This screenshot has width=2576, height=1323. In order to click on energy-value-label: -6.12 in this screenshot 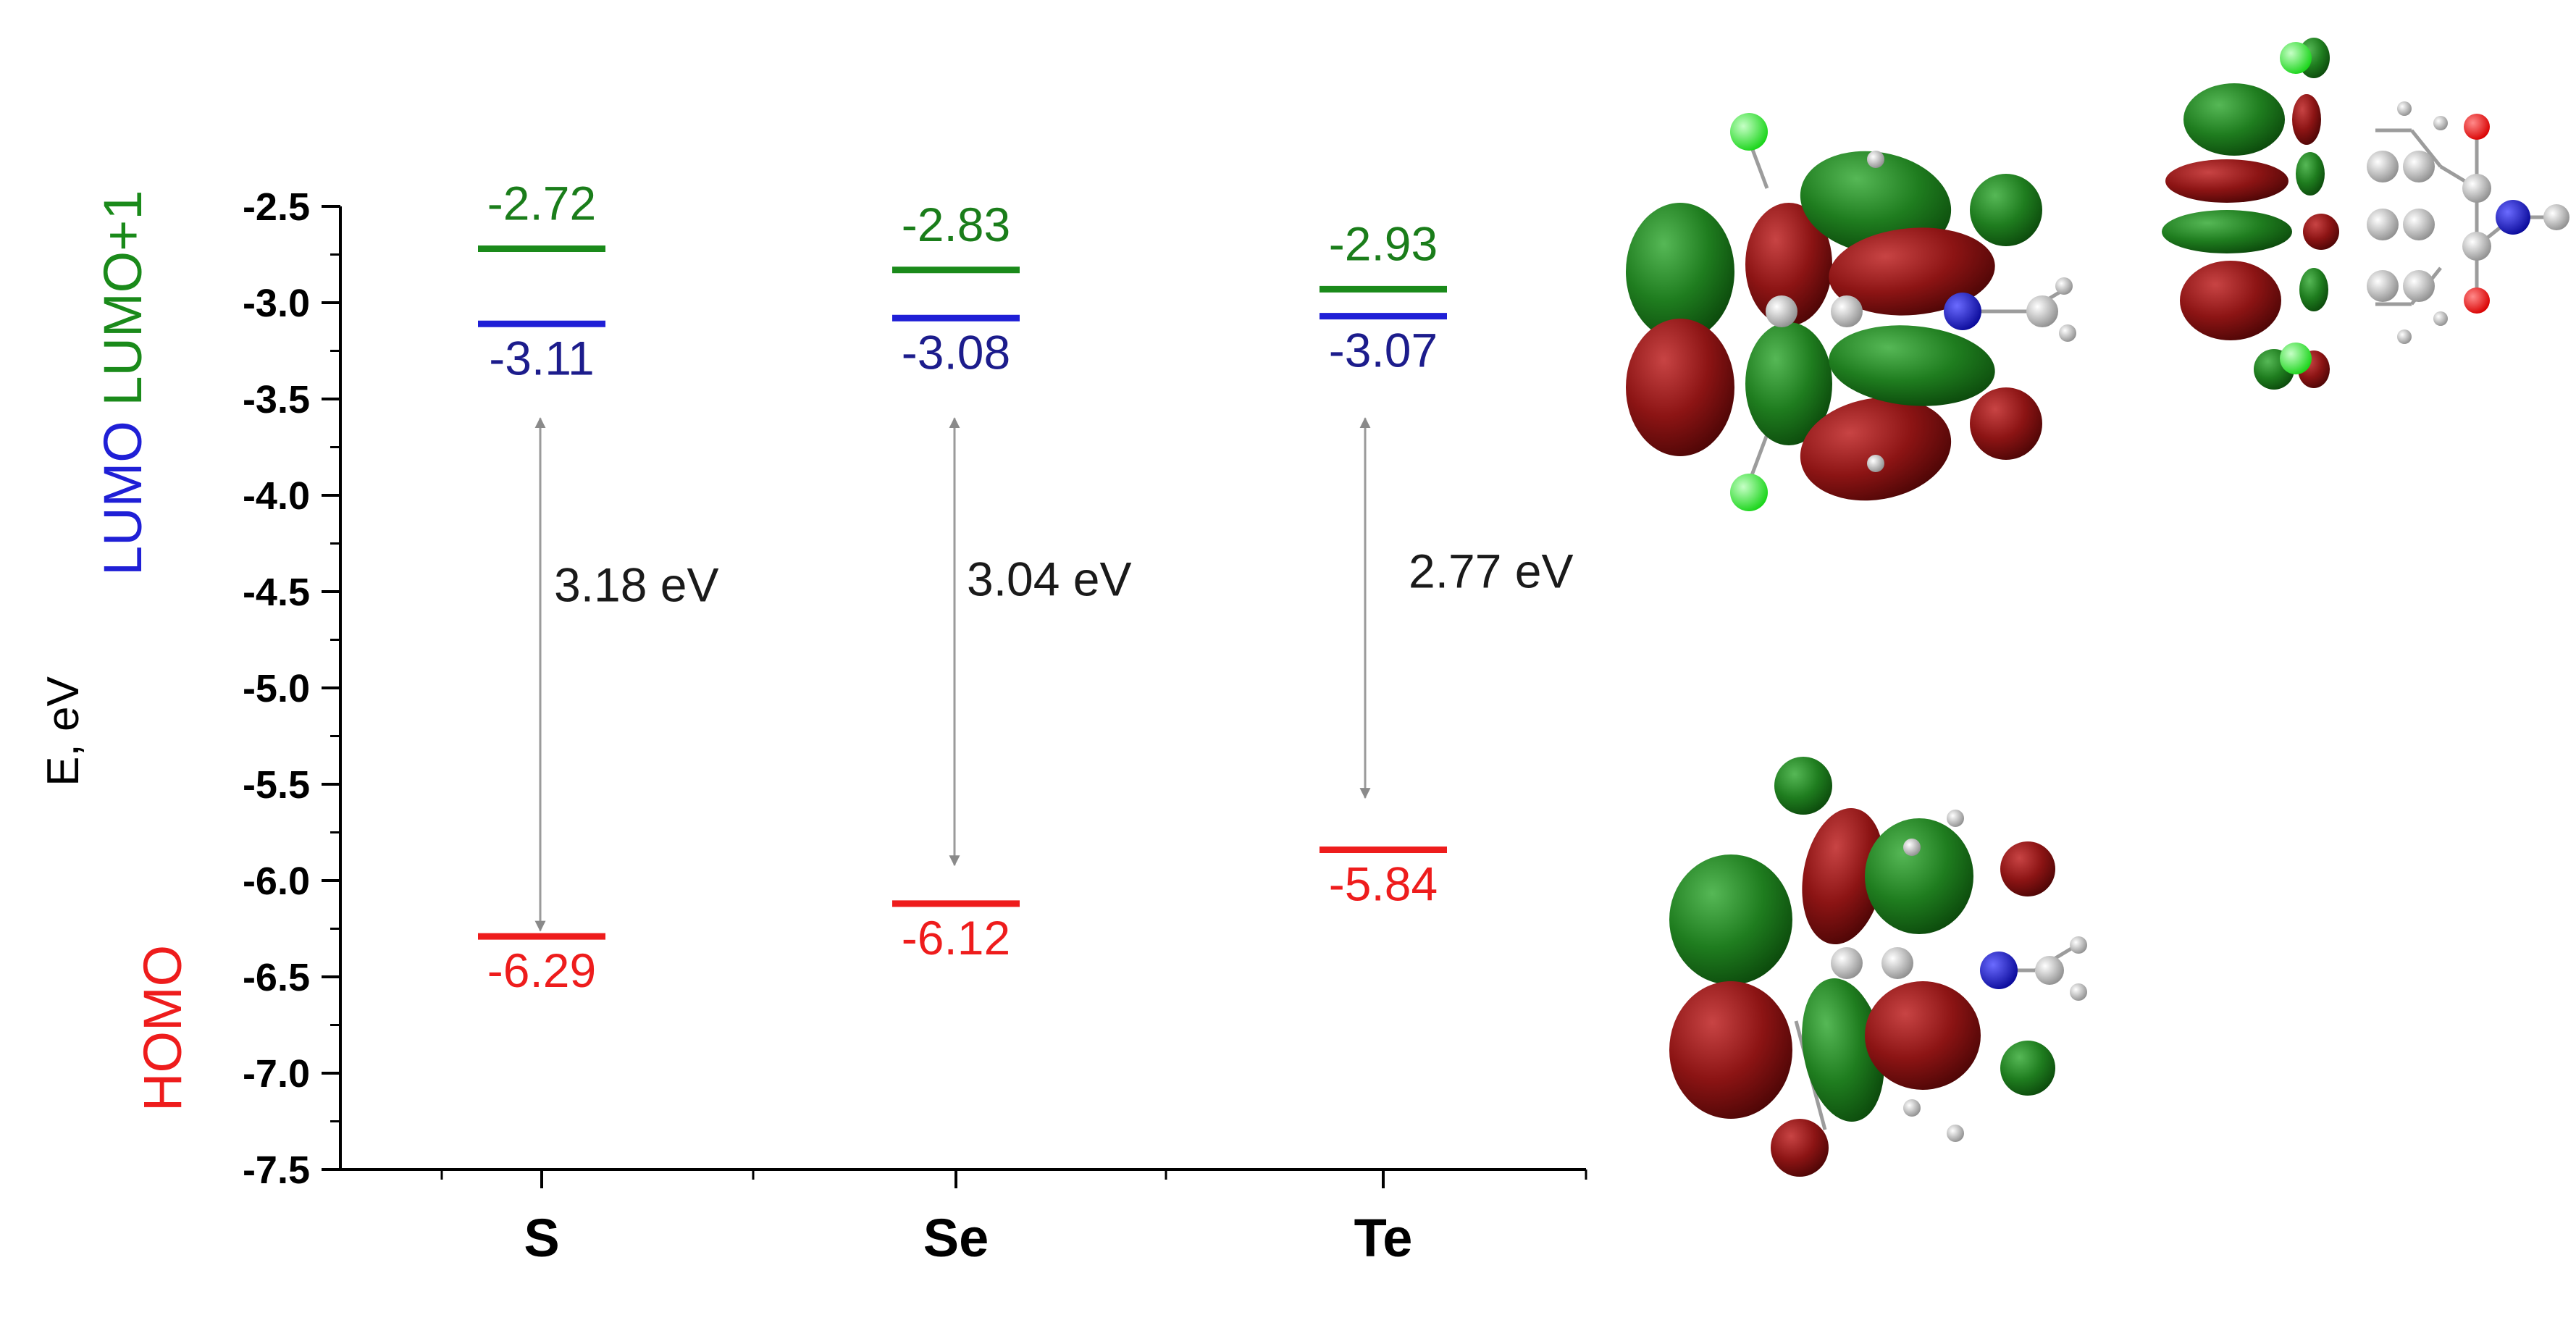, I will do `click(956, 938)`.